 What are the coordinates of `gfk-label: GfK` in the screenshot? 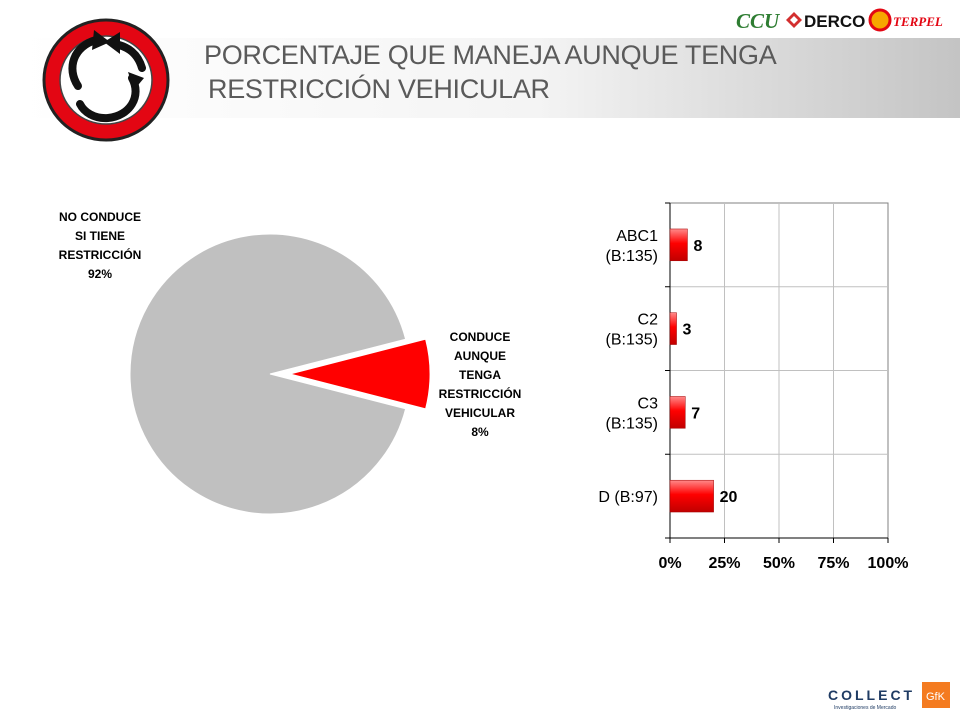 It's located at (936, 697).